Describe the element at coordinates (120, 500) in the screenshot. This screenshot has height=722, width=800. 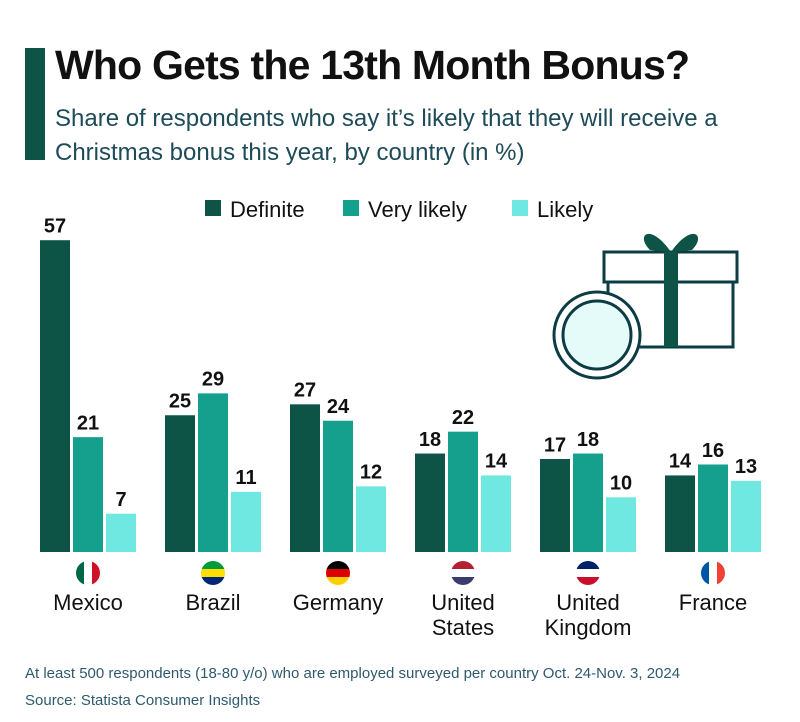
I see `data-label: 7` at that location.